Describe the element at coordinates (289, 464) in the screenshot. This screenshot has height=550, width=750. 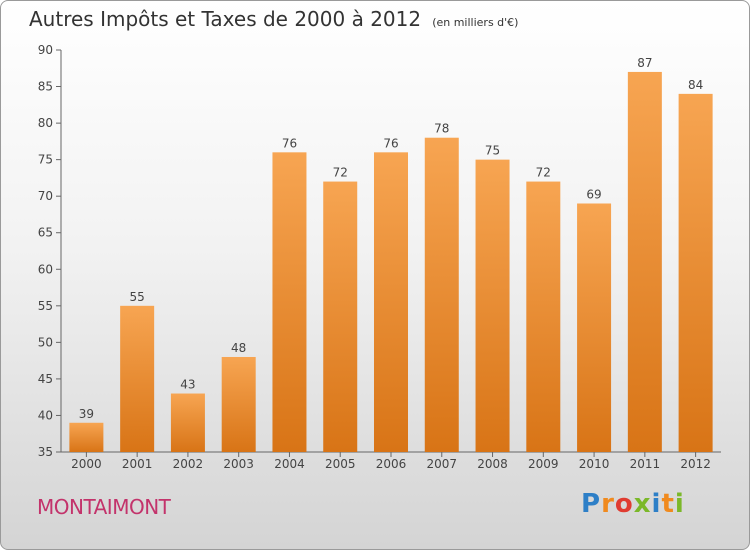
I see `x-tick-label: 2004` at that location.